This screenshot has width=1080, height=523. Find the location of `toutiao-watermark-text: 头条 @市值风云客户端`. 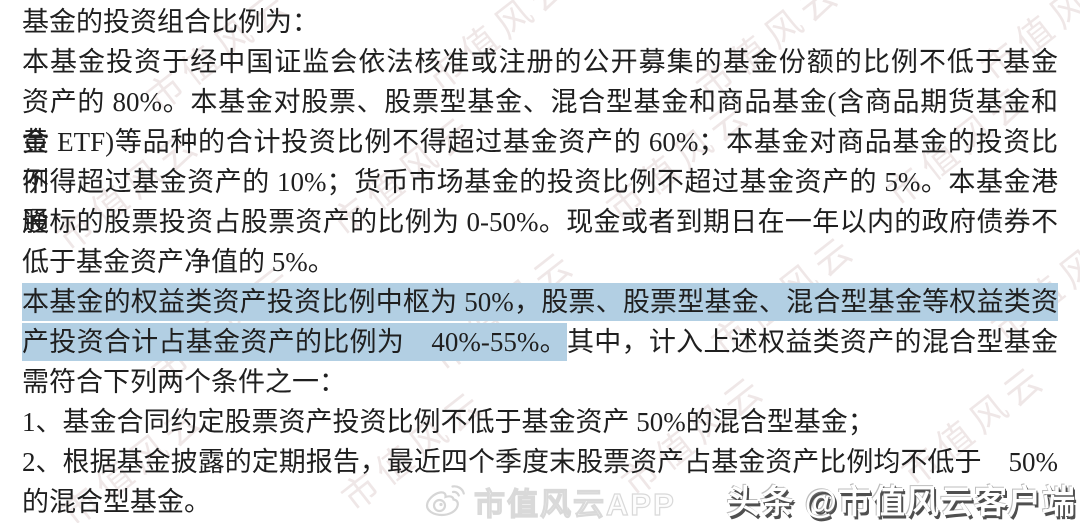

toutiao-watermark-text: 头条 @市值风云客户端 is located at coordinates (901, 501).